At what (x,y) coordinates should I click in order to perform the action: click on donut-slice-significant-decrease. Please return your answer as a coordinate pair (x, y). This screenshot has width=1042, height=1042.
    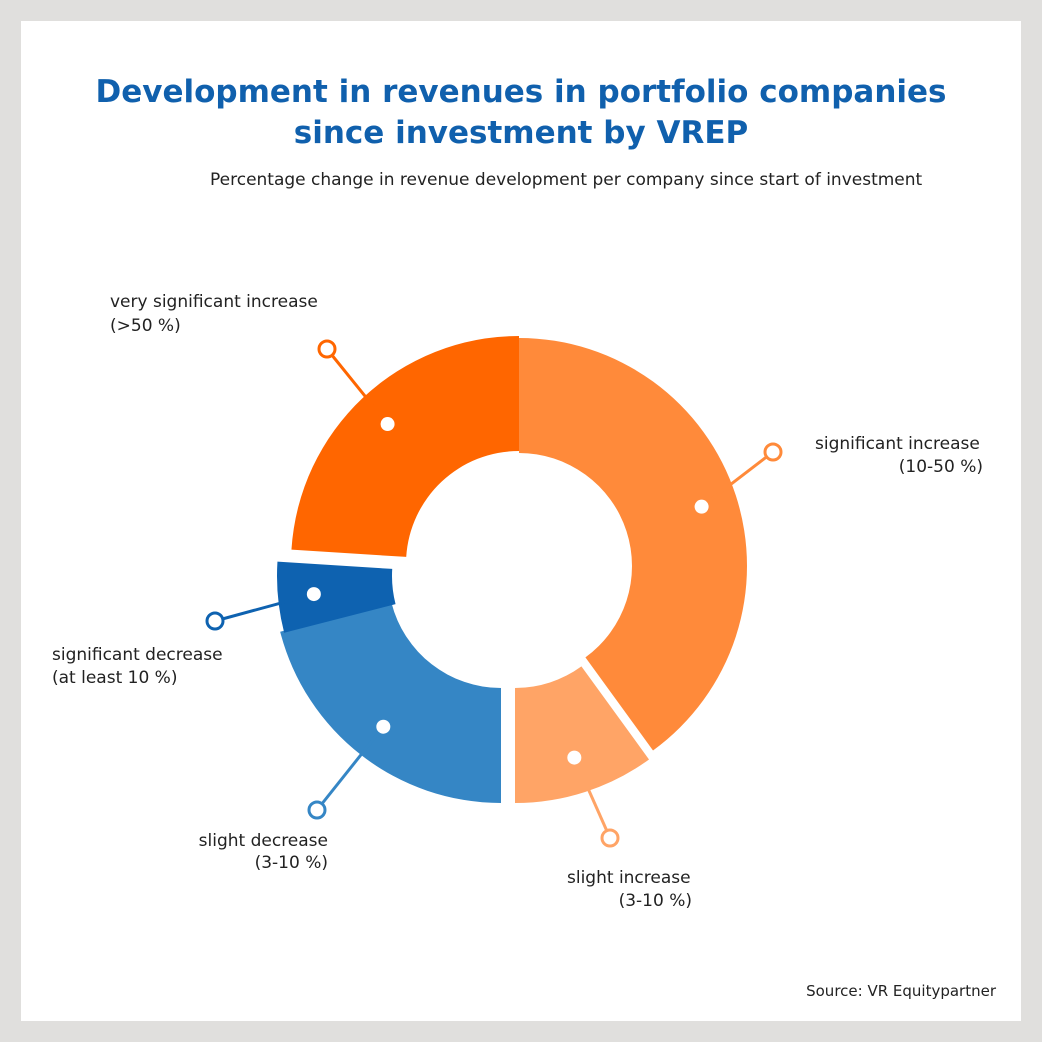
    Looking at the image, I should click on (336, 597).